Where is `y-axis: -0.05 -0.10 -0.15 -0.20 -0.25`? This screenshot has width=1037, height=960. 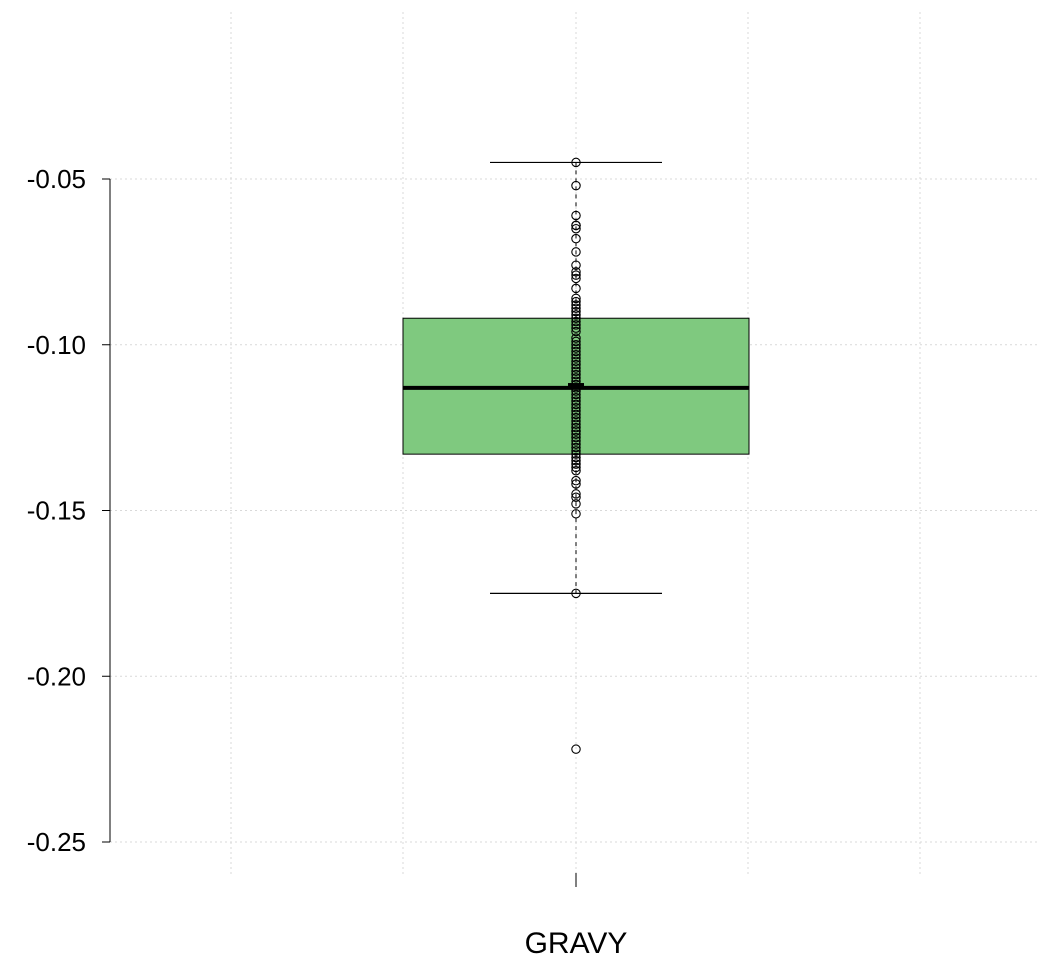 y-axis: -0.05 -0.10 -0.15 -0.20 -0.25 is located at coordinates (69, 510).